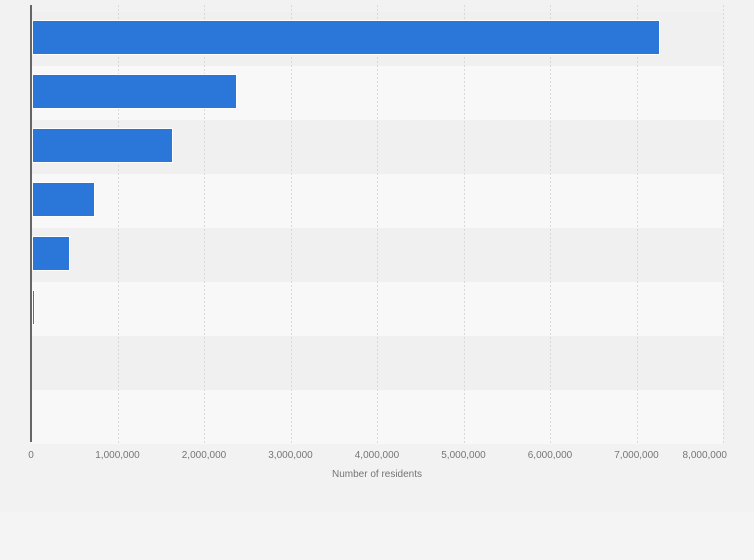 The width and height of the screenshot is (754, 560). I want to click on x-tick-label: 0, so click(31, 455).